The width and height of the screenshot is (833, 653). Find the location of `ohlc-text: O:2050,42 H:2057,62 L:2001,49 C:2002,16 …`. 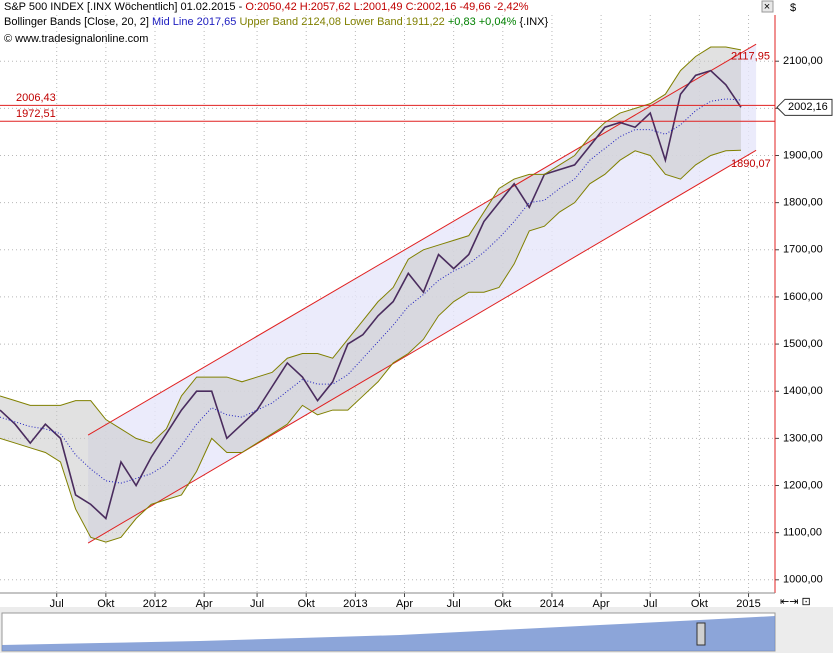

ohlc-text: O:2050,42 H:2057,62 L:2001,49 C:2002,16 … is located at coordinates (386, 7).